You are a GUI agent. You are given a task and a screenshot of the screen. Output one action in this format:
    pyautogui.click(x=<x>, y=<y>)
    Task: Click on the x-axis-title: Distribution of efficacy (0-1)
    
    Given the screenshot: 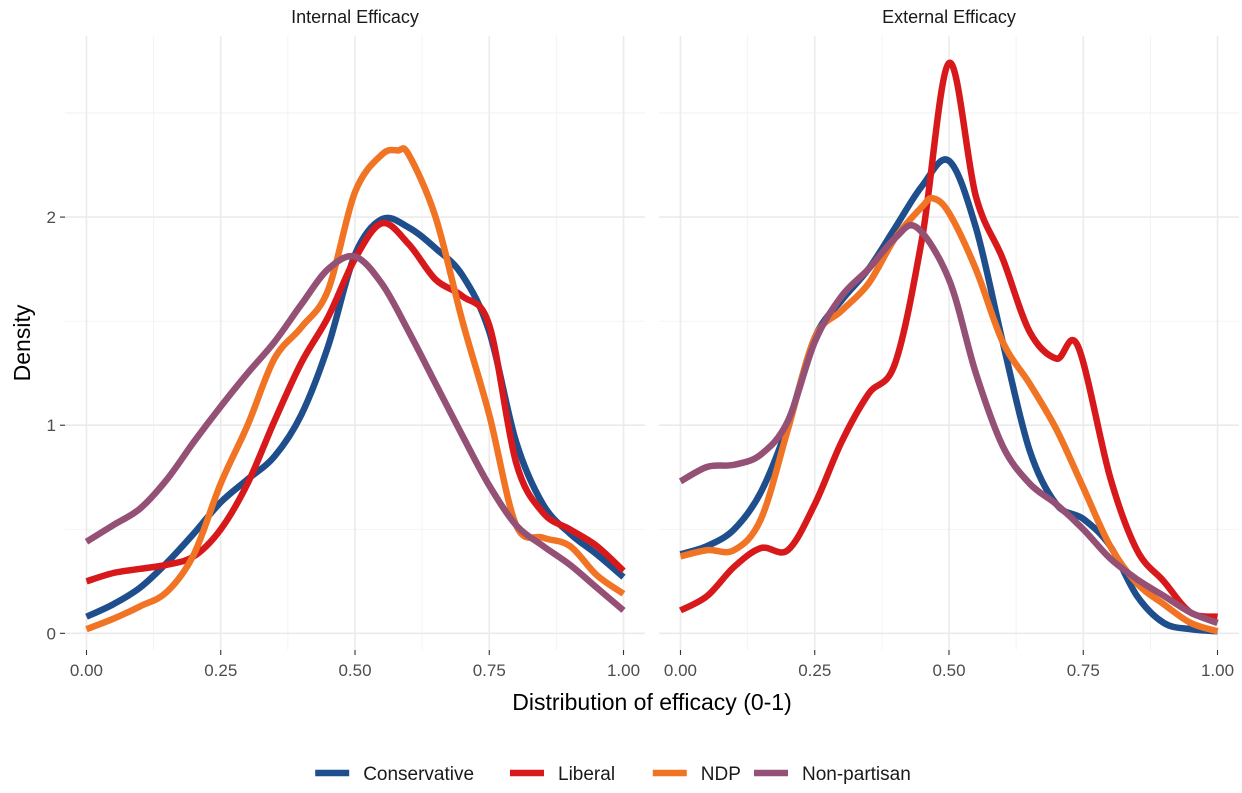 What is the action you would take?
    pyautogui.click(x=652, y=702)
    